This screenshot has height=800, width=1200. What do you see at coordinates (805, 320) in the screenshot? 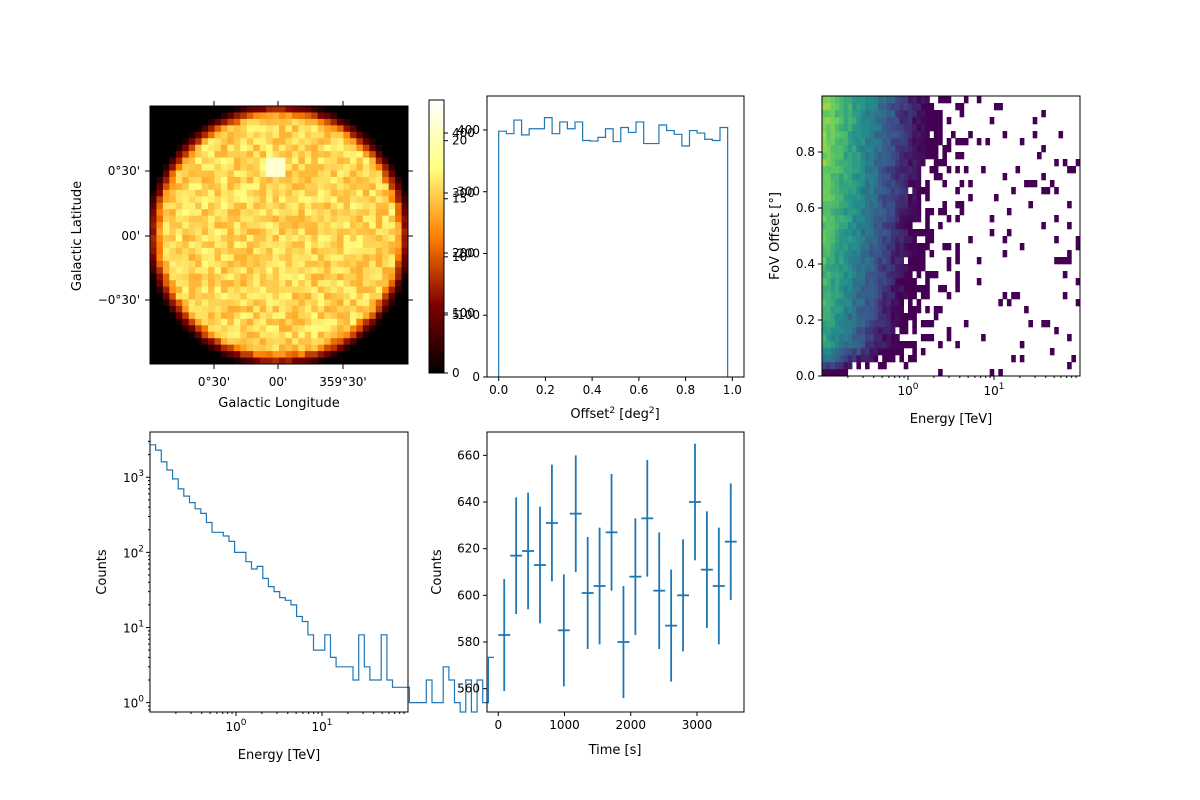
I see `y-tick-label: 0.2` at bounding box center [805, 320].